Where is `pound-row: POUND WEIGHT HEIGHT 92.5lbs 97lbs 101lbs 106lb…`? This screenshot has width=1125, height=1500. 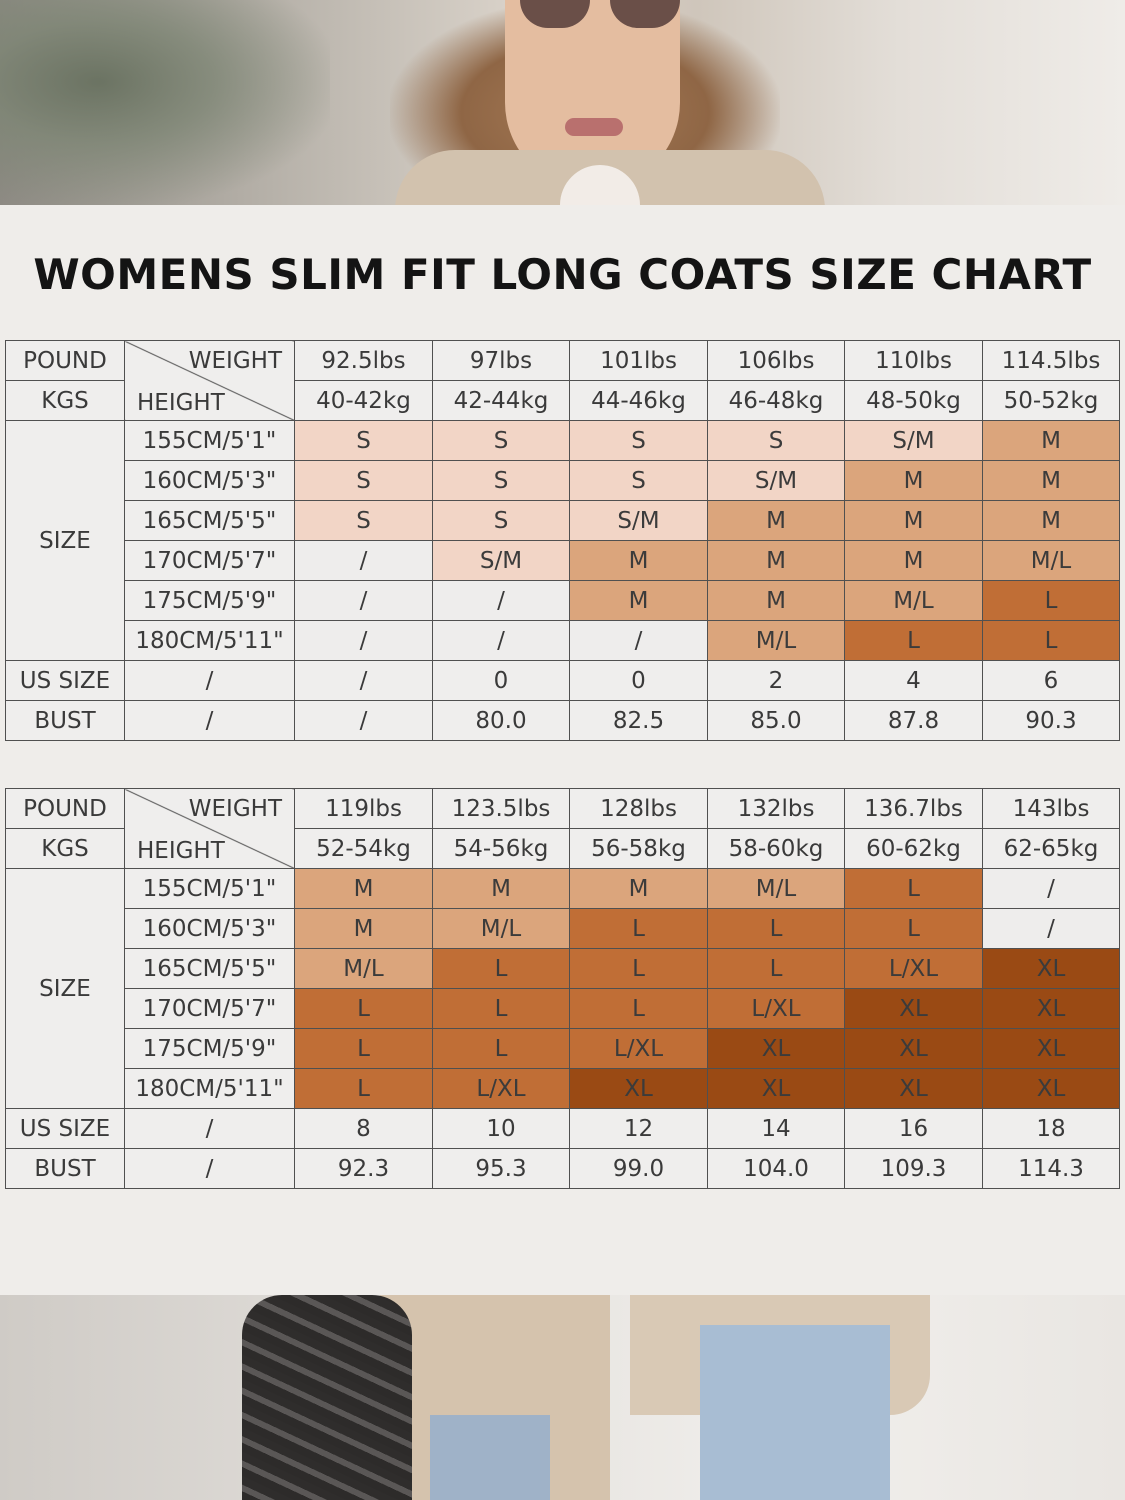
pound-row: POUND WEIGHT HEIGHT 92.5lbs 97lbs 101lbs 106lb… is located at coordinates (562, 380).